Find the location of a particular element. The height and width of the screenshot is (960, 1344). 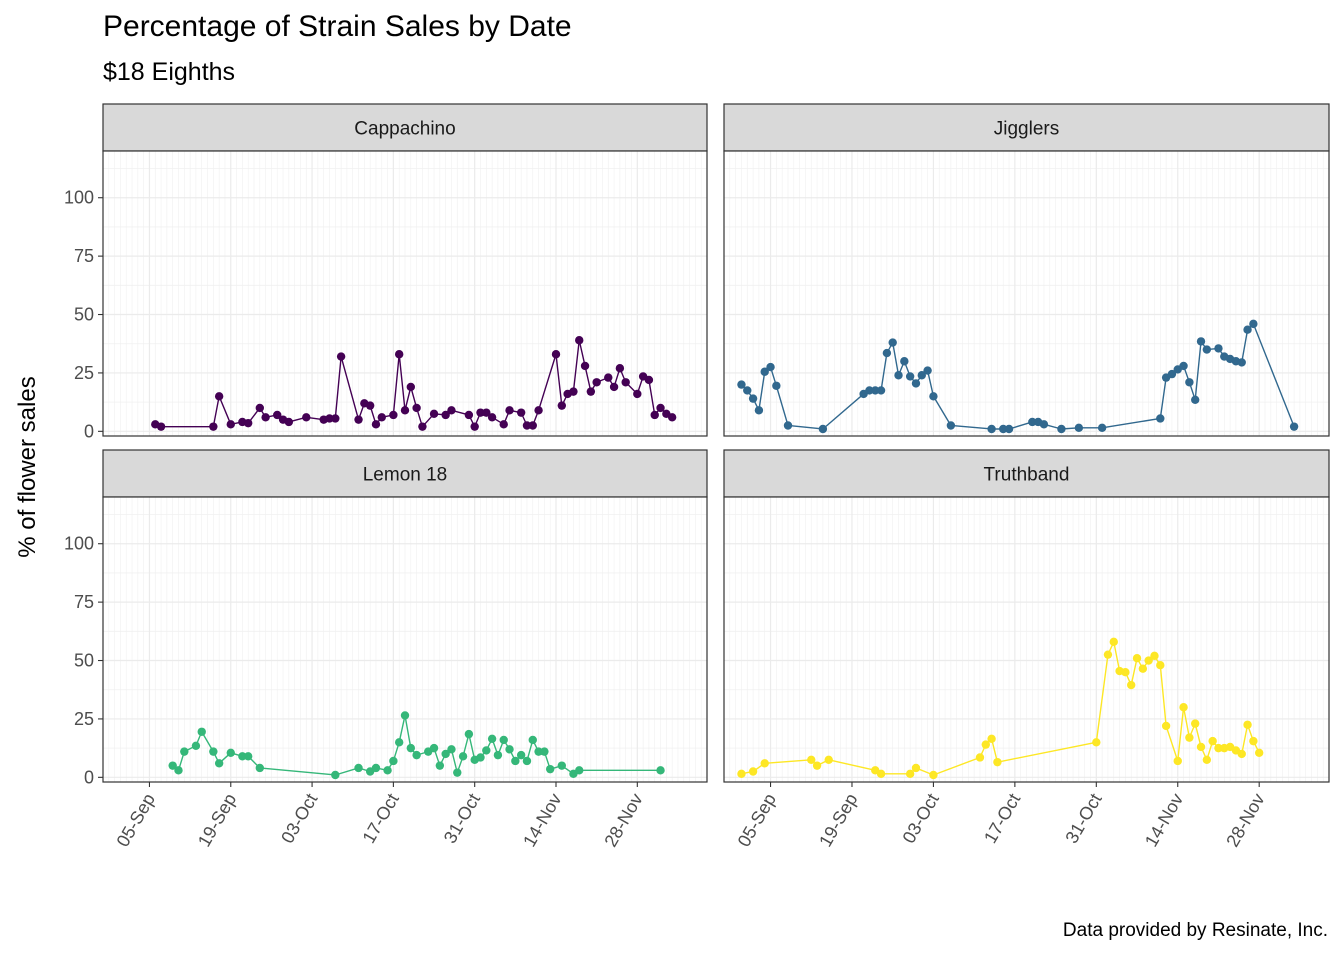

x-tick-label: 17-Oct is located at coordinates (381, 818).